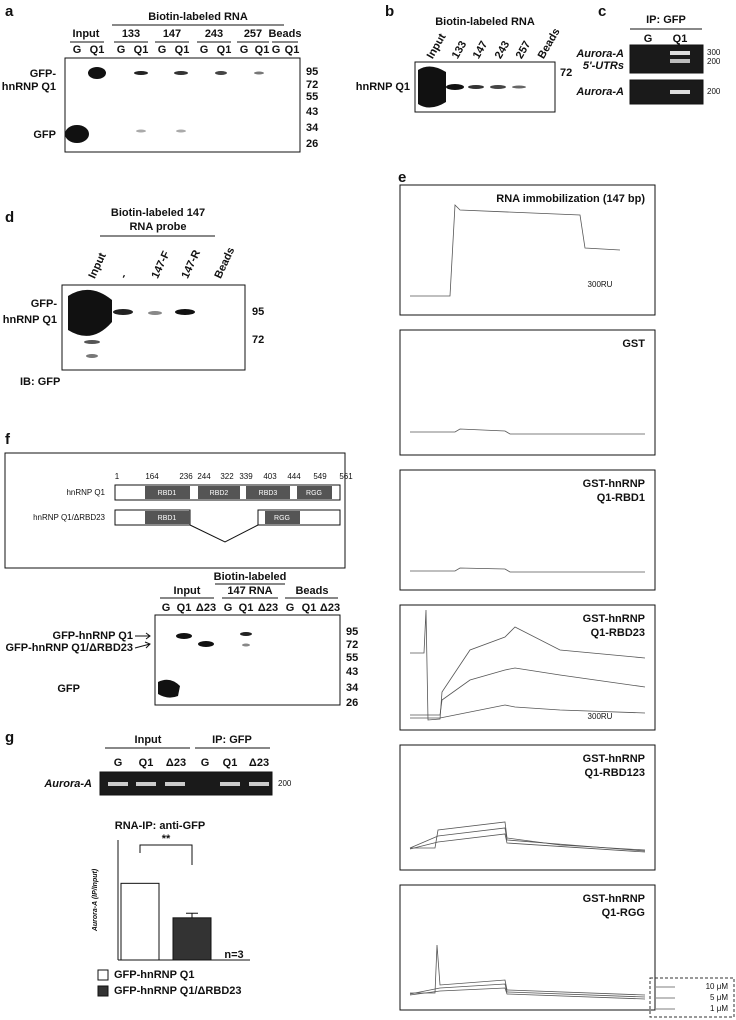 Image resolution: width=736 pixels, height=1020 pixels. What do you see at coordinates (714, 52) in the screenshot?
I see `marker: 300` at bounding box center [714, 52].